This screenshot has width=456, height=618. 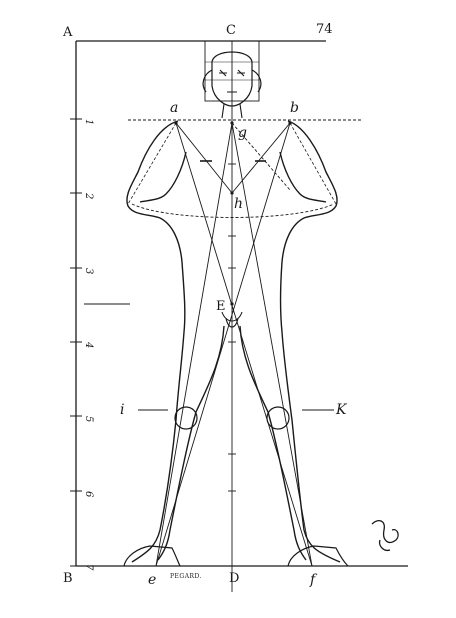 I want to click on label-b: b, so click(x=294, y=108).